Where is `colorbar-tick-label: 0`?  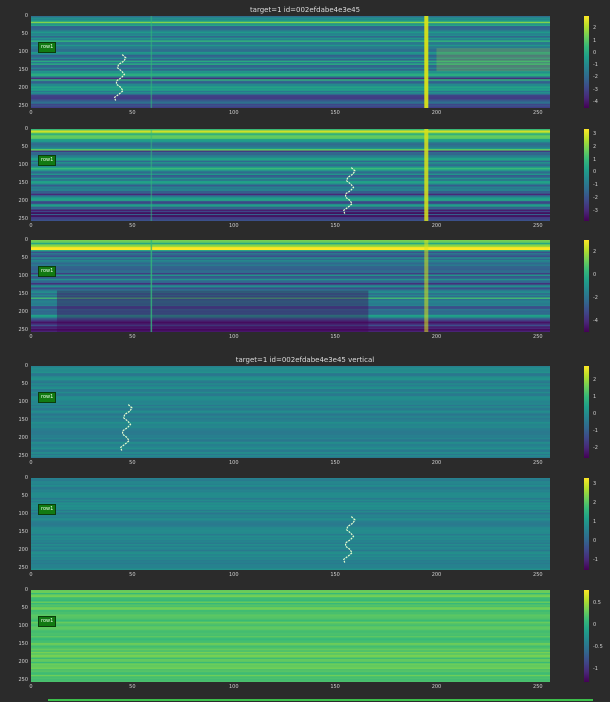
colorbar-tick-label: 0 is located at coordinates (595, 541).